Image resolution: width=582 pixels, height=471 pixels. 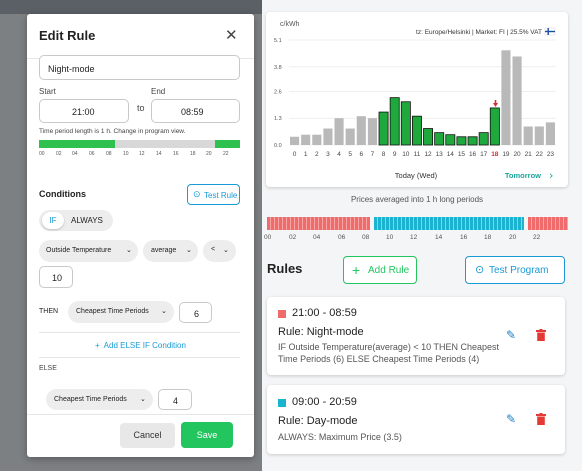 What do you see at coordinates (285, 268) in the screenshot?
I see `rules-heading: Rules` at bounding box center [285, 268].